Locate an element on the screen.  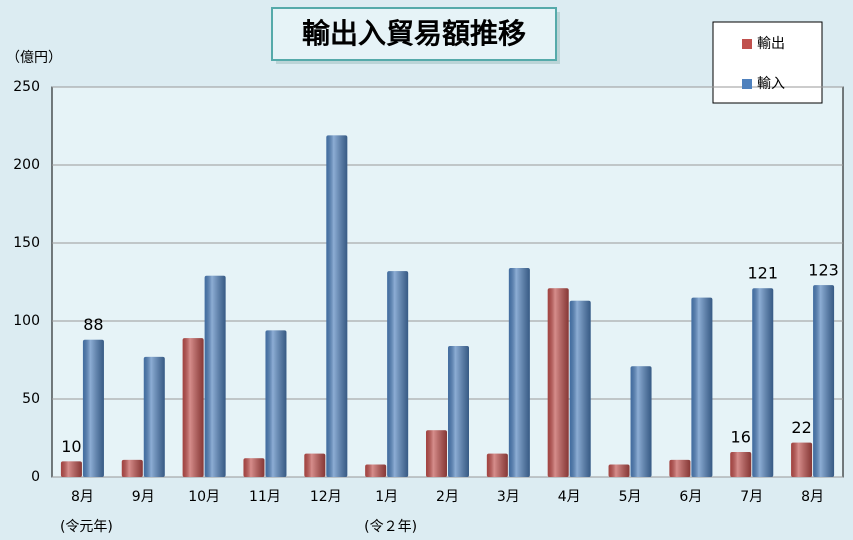
data-label: 10 is located at coordinates (71, 446).